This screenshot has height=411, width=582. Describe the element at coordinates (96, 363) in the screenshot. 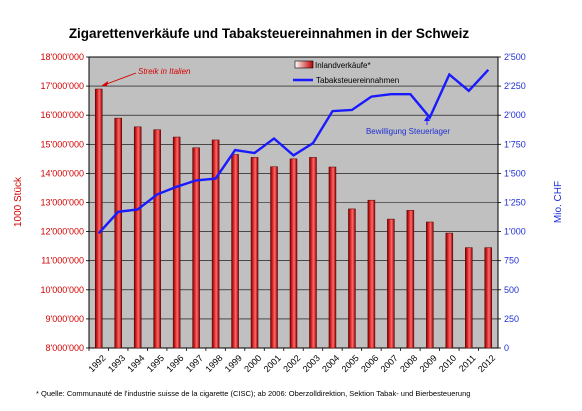

I see `x-tick-label: 1992` at that location.